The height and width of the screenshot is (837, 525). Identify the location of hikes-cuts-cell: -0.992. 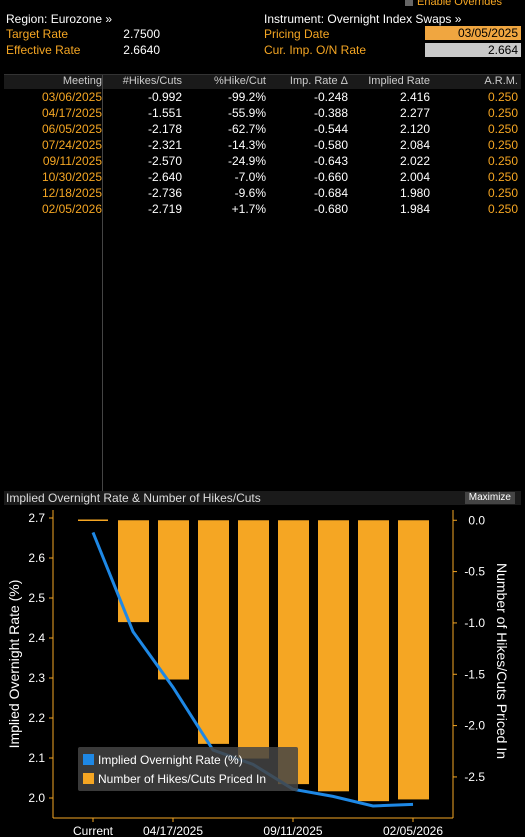
(164, 97).